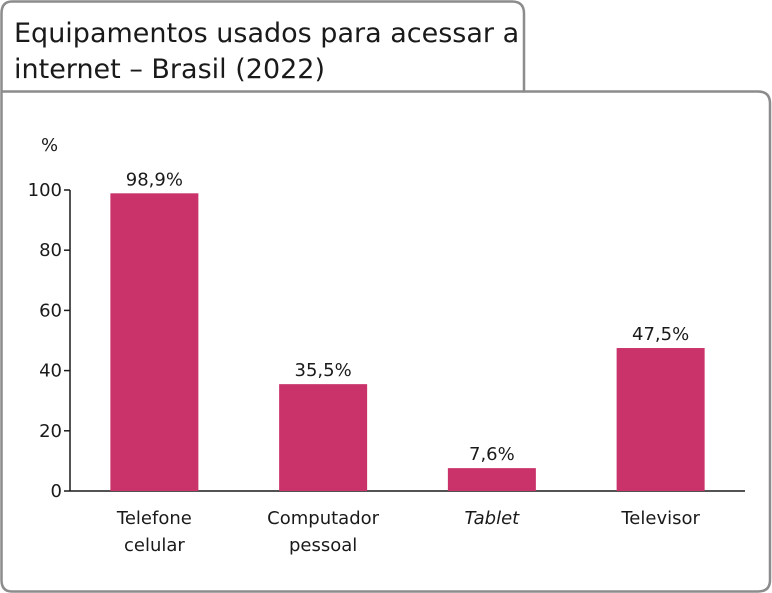 This screenshot has height=593, width=772. I want to click on chart-title-line-2: internet – Brasil (2022), so click(169, 69).